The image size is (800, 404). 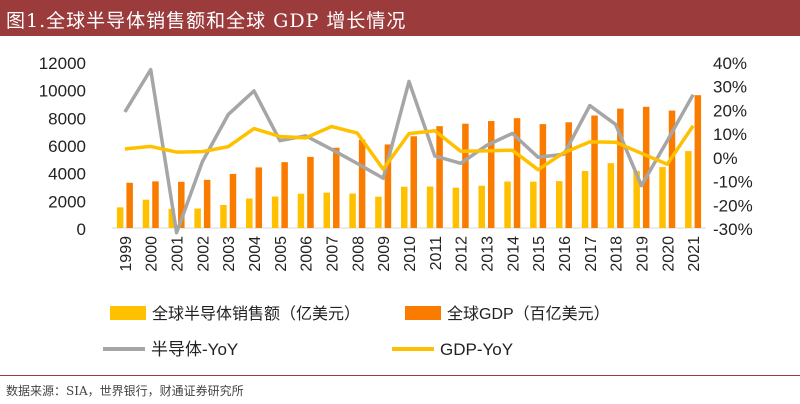 I want to click on legend-label: GDP-YoY, so click(x=476, y=349).